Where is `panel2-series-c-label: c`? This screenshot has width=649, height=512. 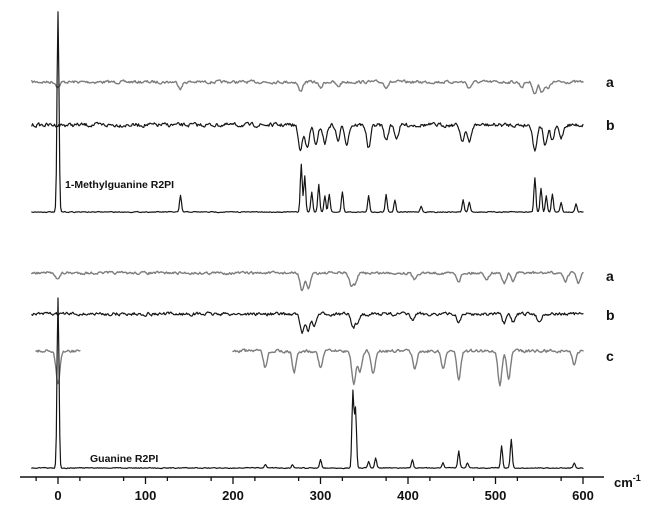 panel2-series-c-label: c is located at coordinates (610, 356).